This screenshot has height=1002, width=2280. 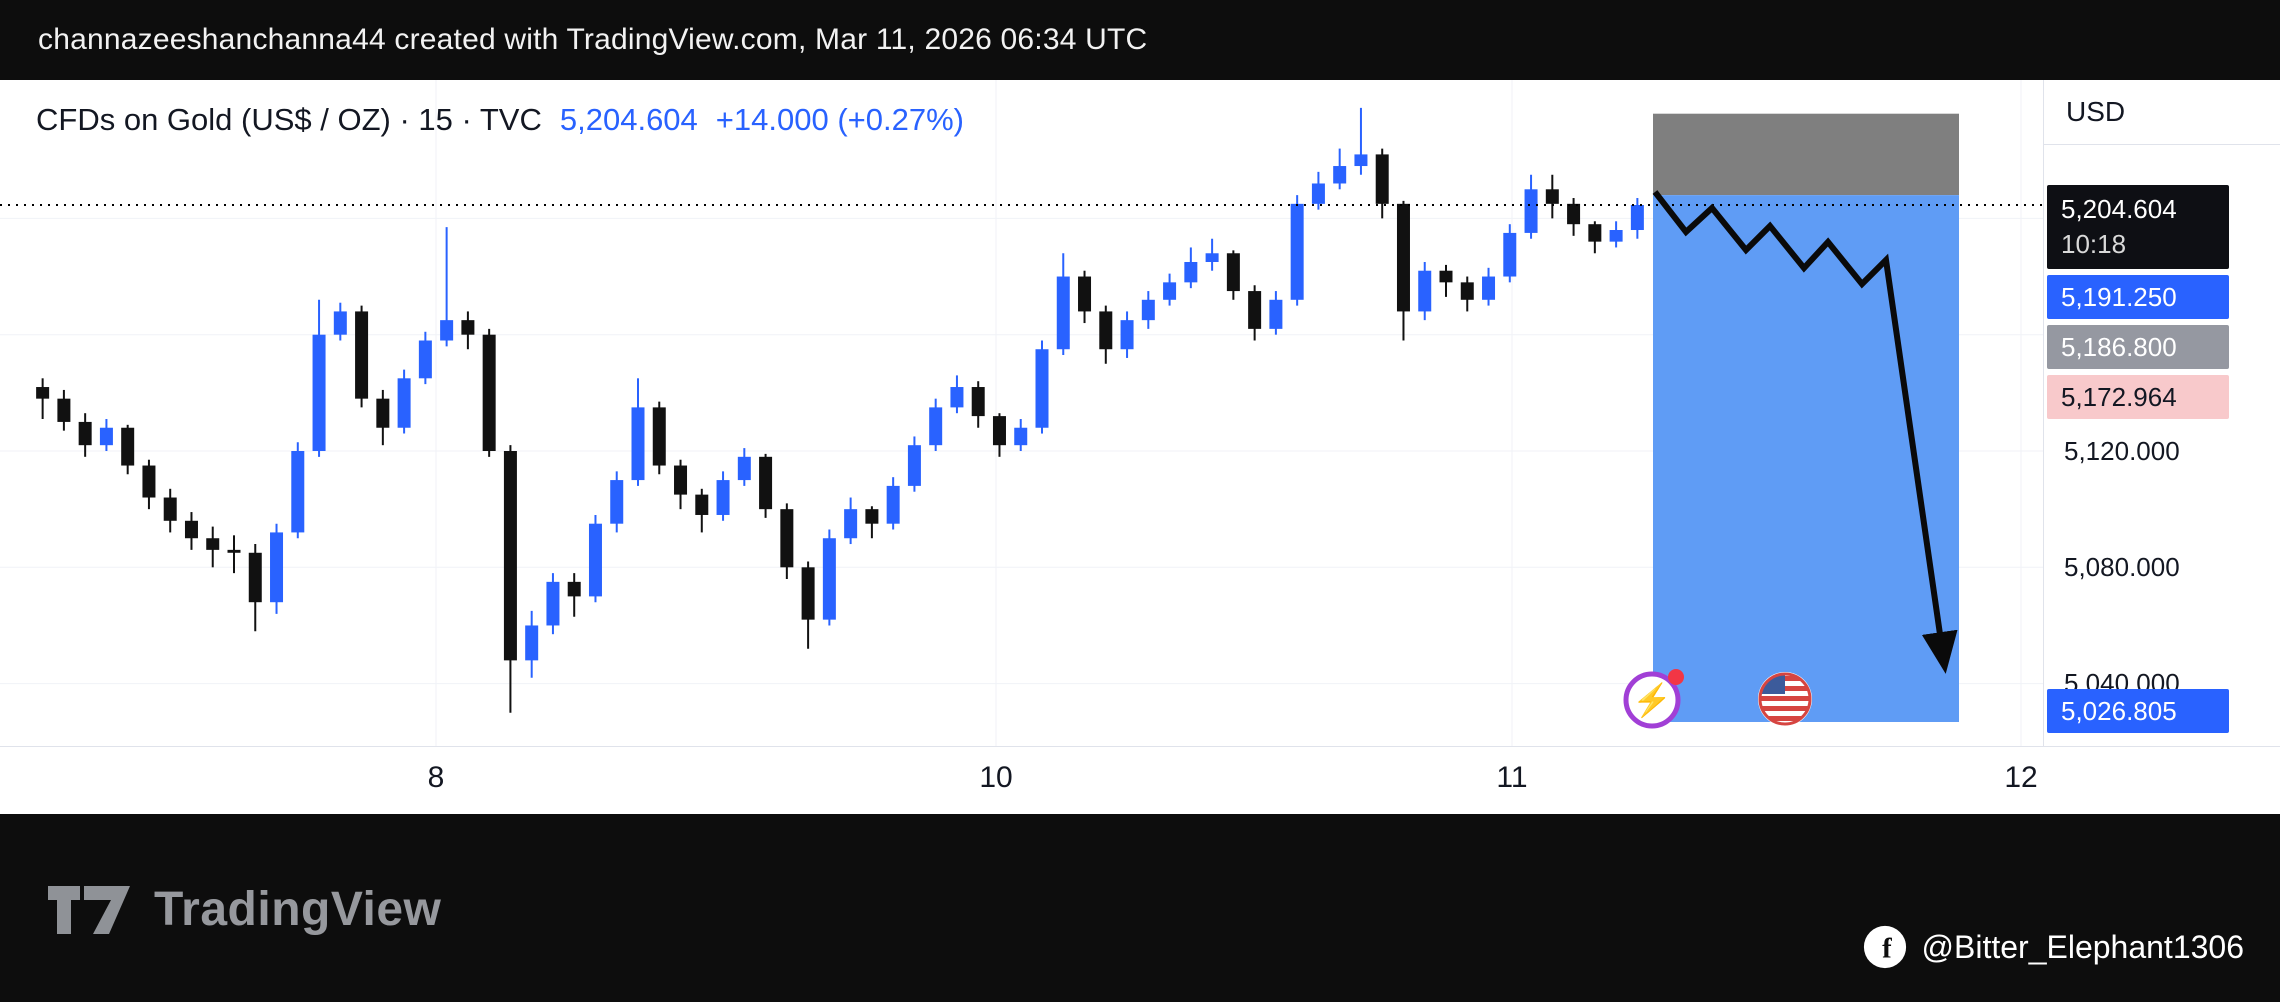 What do you see at coordinates (2162, 112) in the screenshot?
I see `currency-label: USD` at bounding box center [2162, 112].